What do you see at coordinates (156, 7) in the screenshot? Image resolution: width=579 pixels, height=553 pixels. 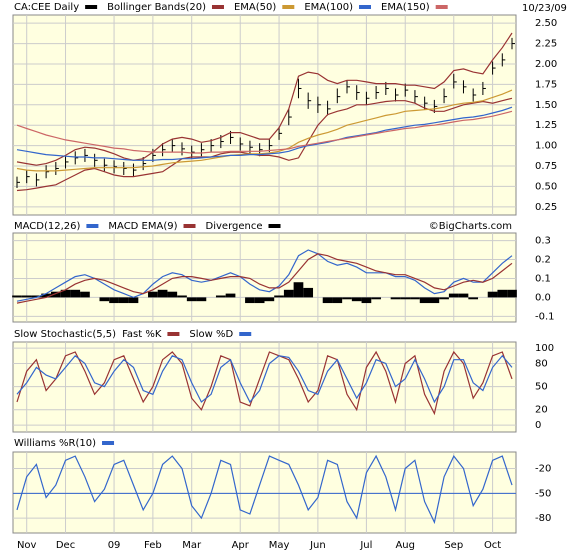 I see `legend-label: Bollinger Bands(20)` at bounding box center [156, 7].